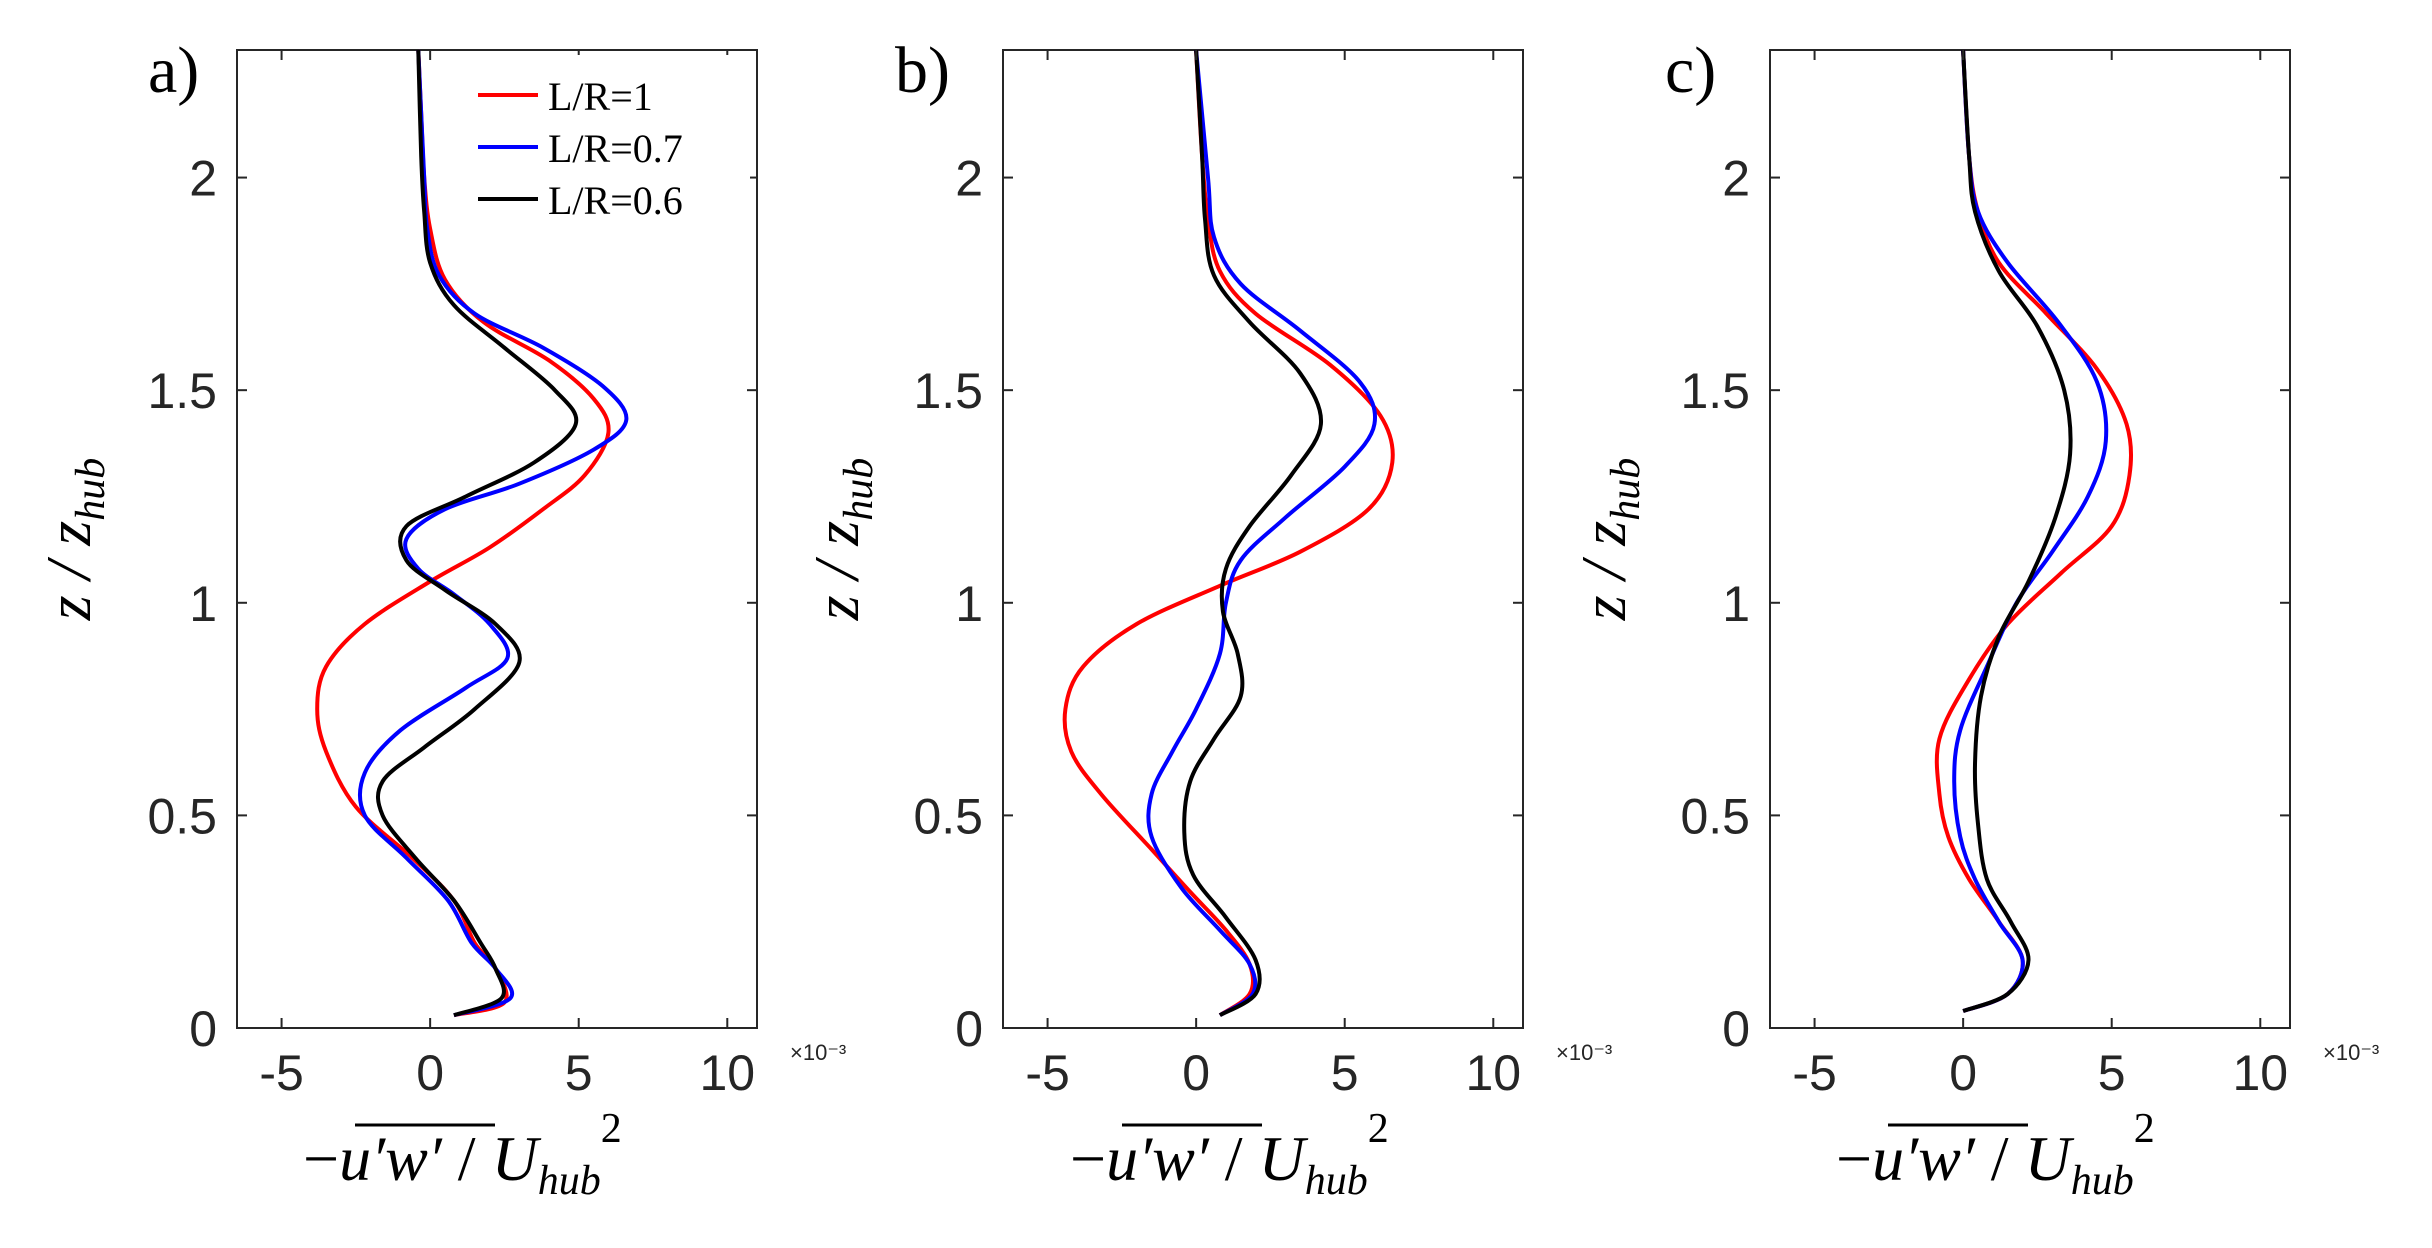 This screenshot has width=2432, height=1248. I want to click on x-tick-label-a-2: 5, so click(579, 1073).